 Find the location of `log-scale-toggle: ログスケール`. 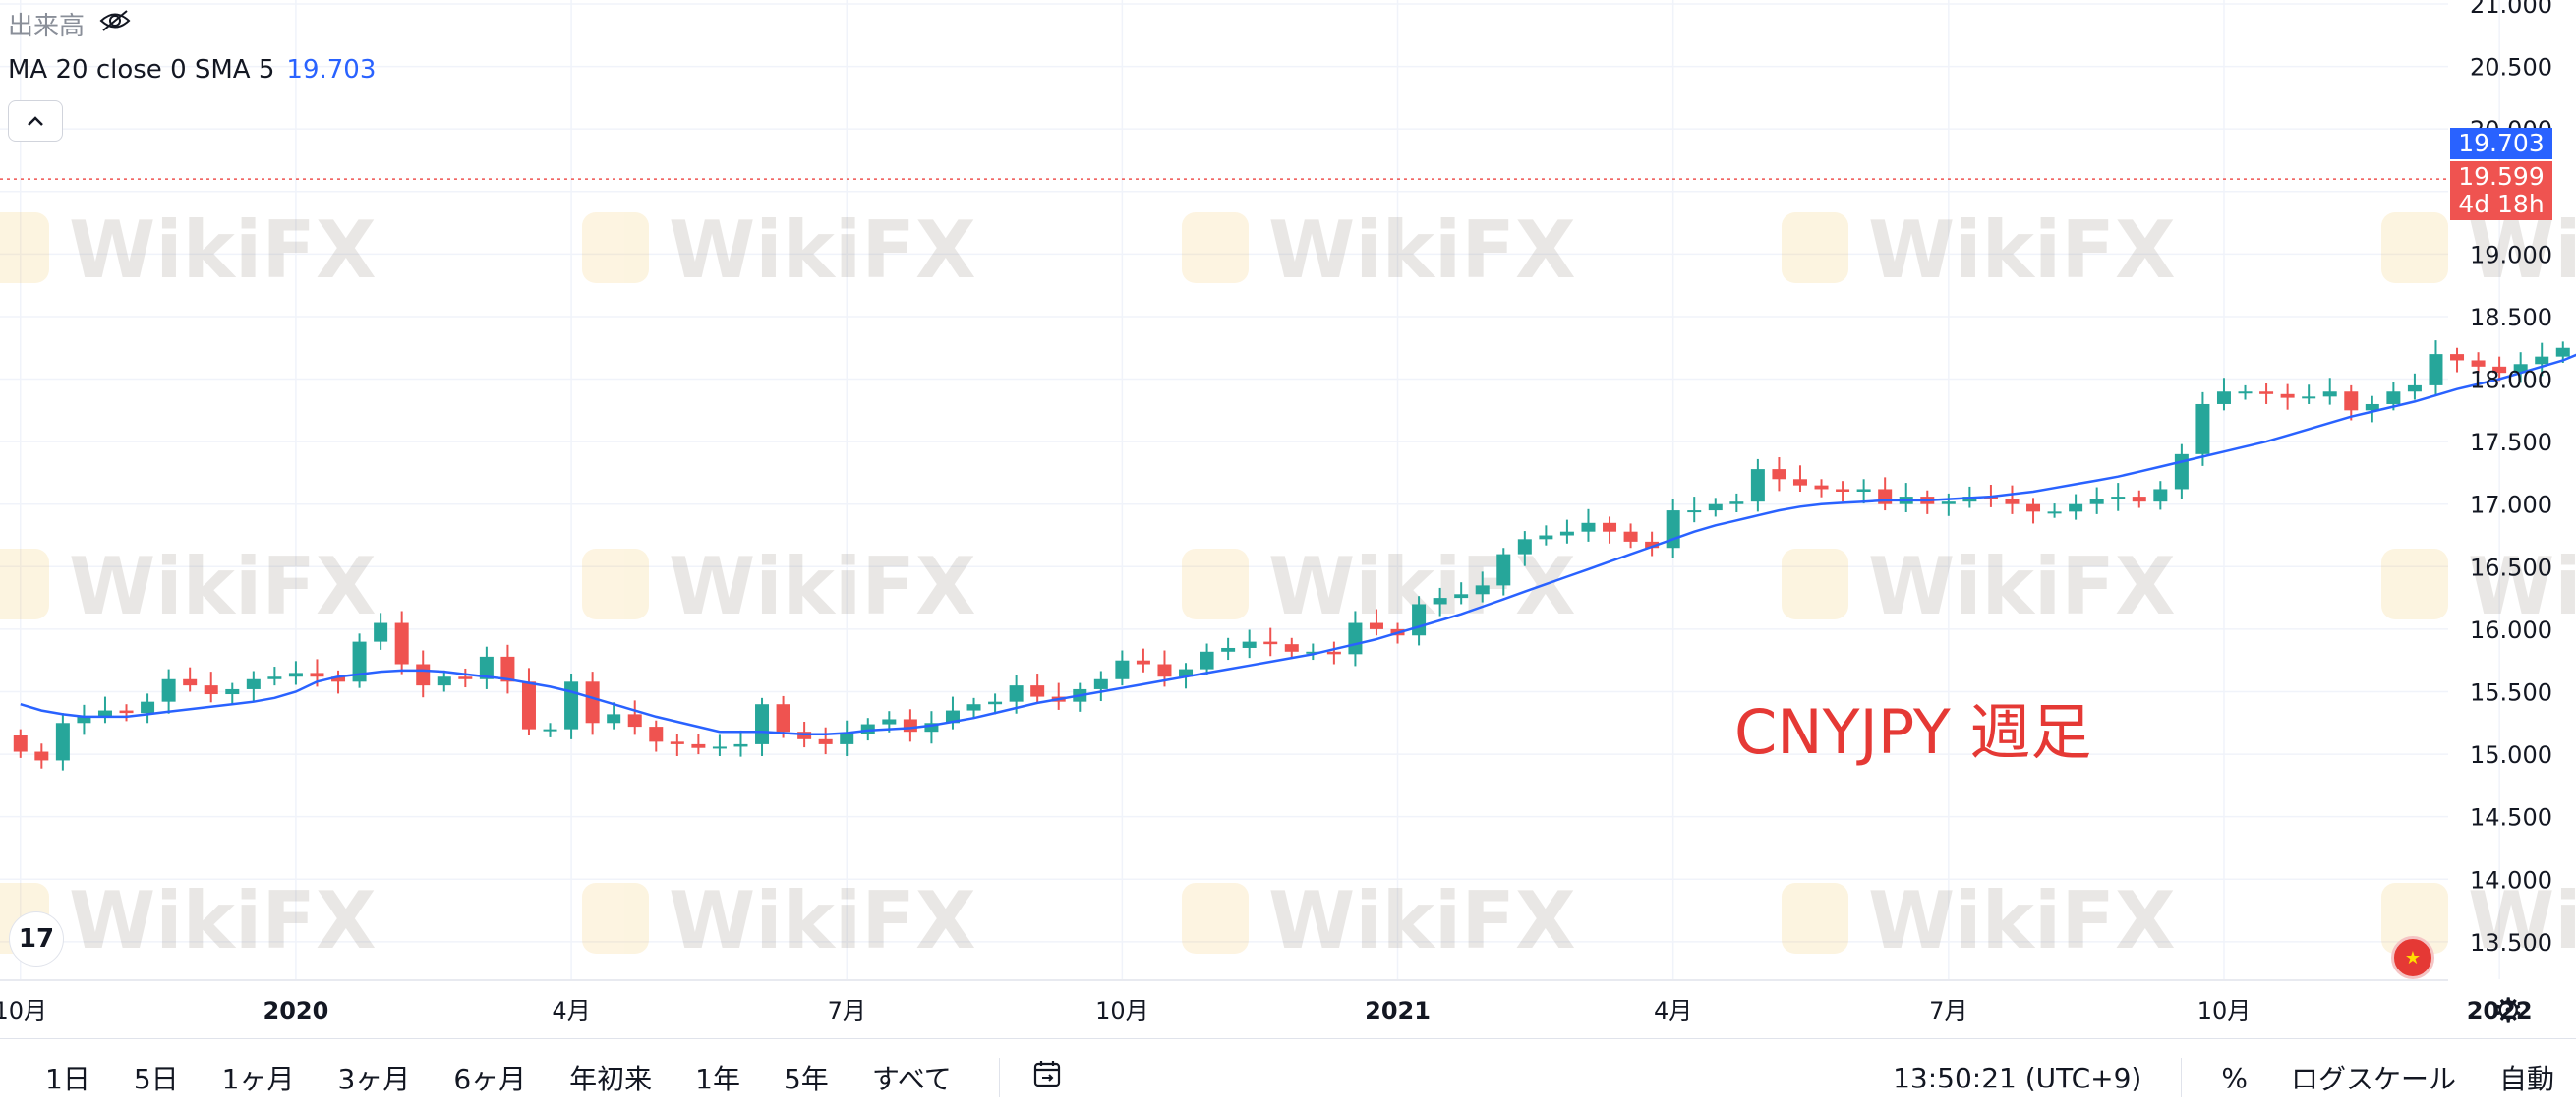

log-scale-toggle: ログスケール is located at coordinates (2373, 1079).